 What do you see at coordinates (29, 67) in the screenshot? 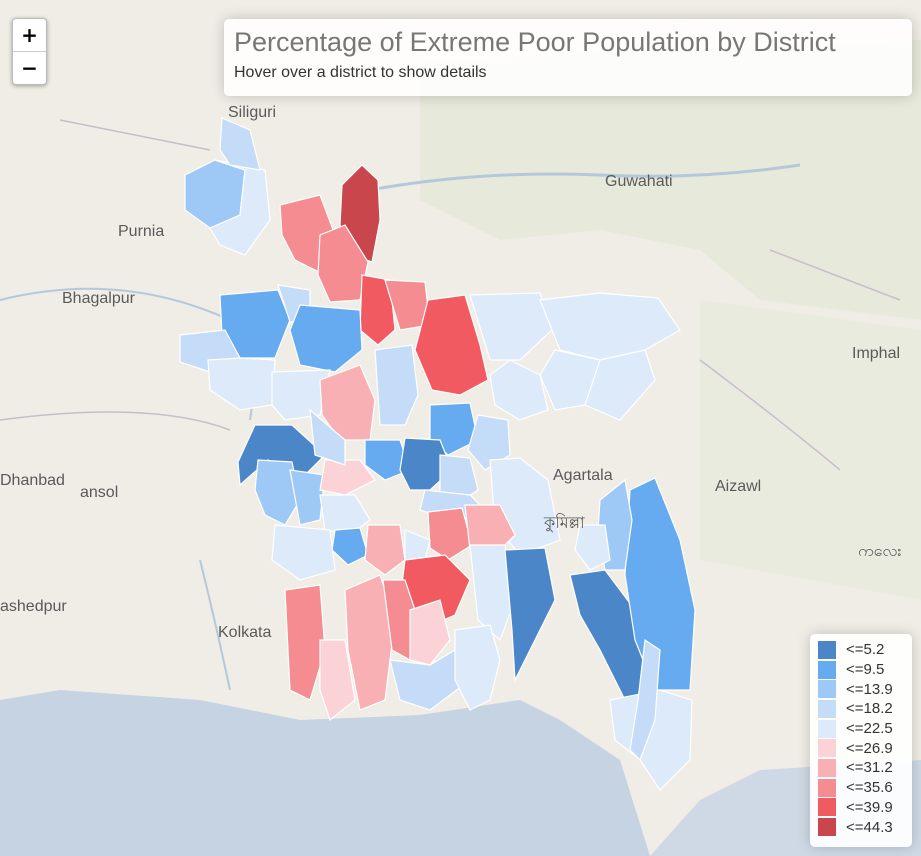
I see `zoom-out-button: −` at bounding box center [29, 67].